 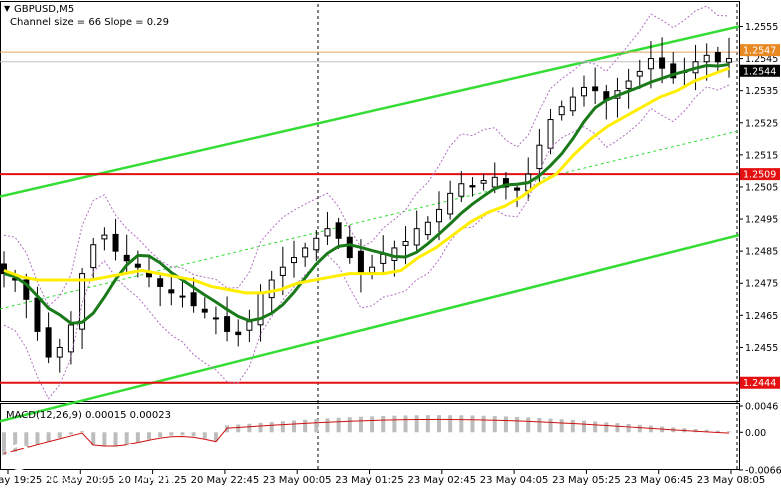 What do you see at coordinates (442, 480) in the screenshot?
I see `x-tick-label: 23 May 02:45` at bounding box center [442, 480].